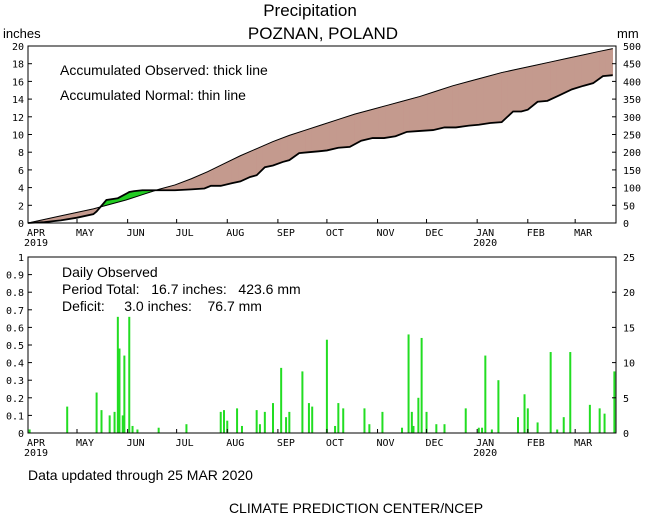 This screenshot has height=518, width=646. I want to click on y-tick-label-mm: 15, so click(629, 328).